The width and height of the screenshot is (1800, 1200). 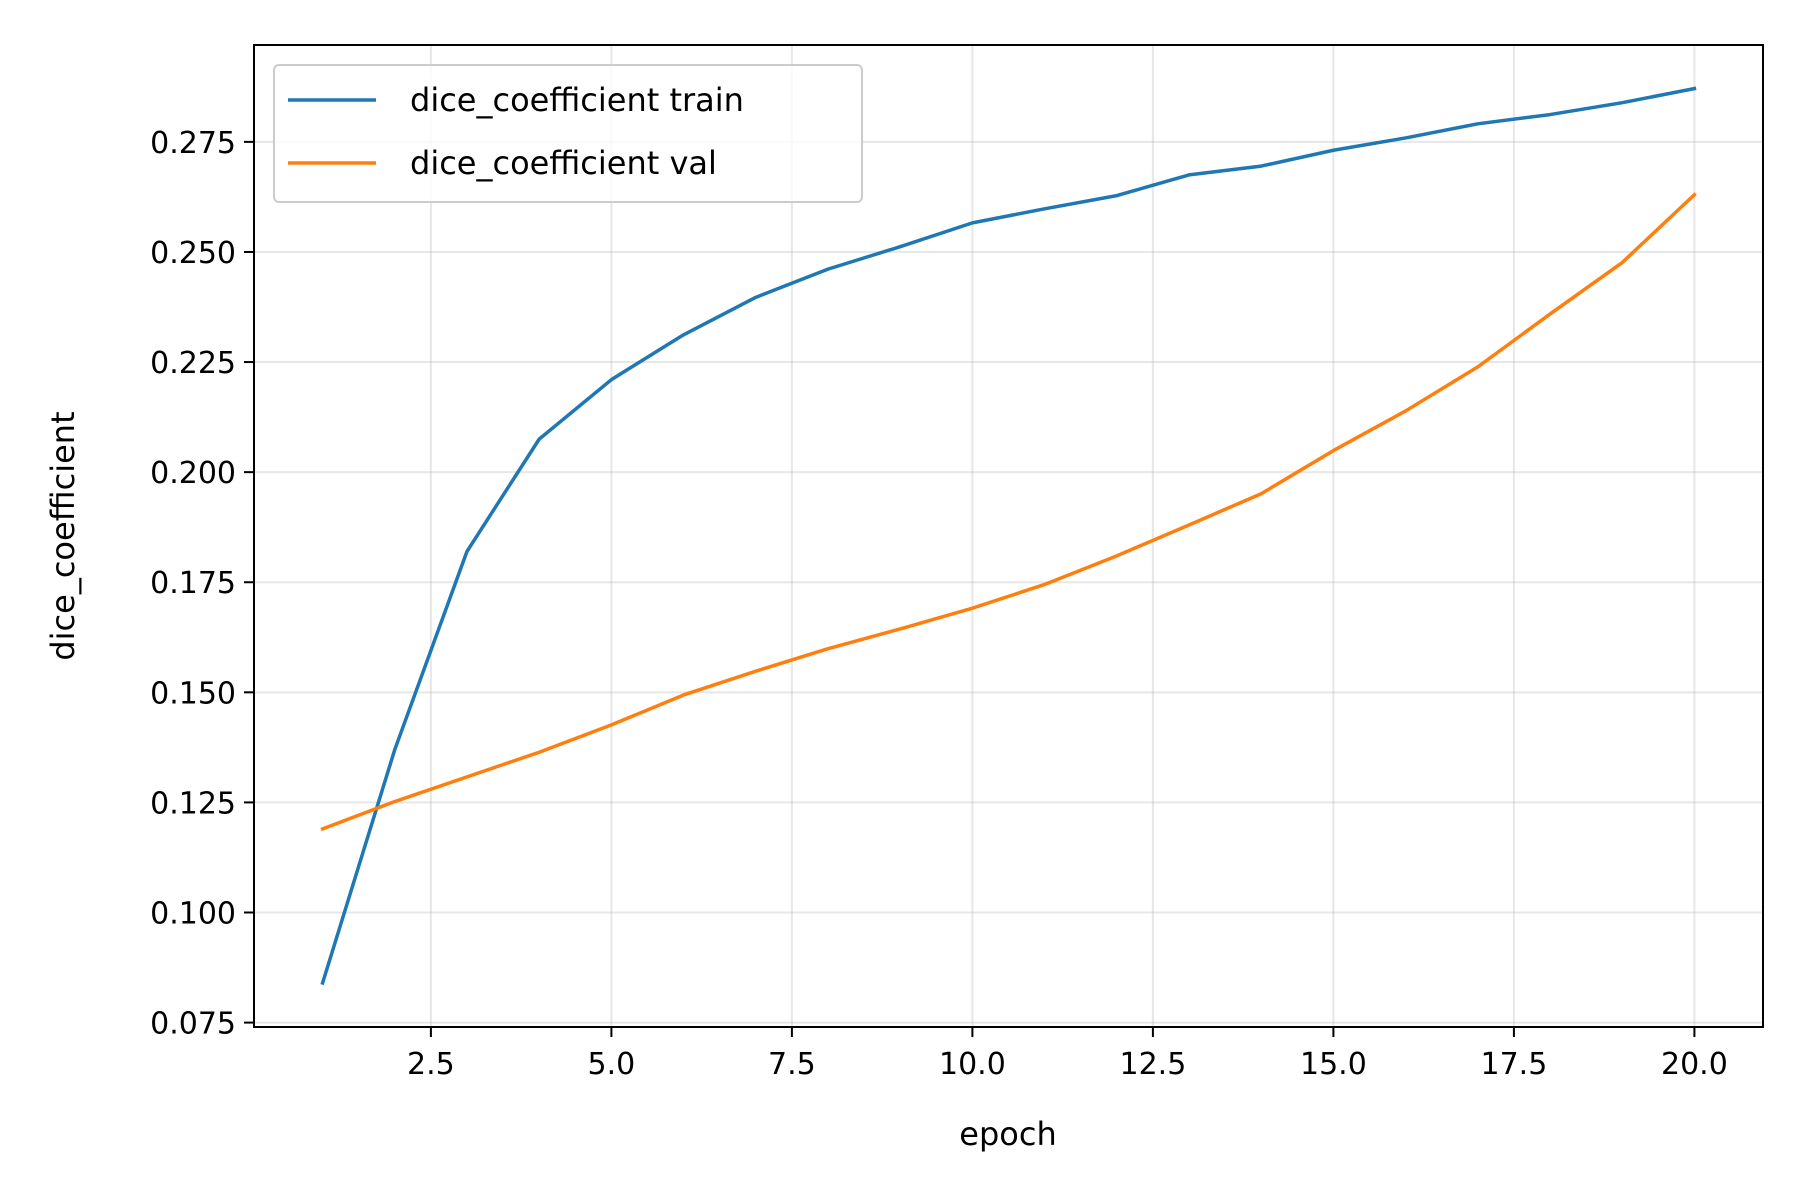 What do you see at coordinates (193, 1024) in the screenshot?
I see `y-tick-label: 0.075` at bounding box center [193, 1024].